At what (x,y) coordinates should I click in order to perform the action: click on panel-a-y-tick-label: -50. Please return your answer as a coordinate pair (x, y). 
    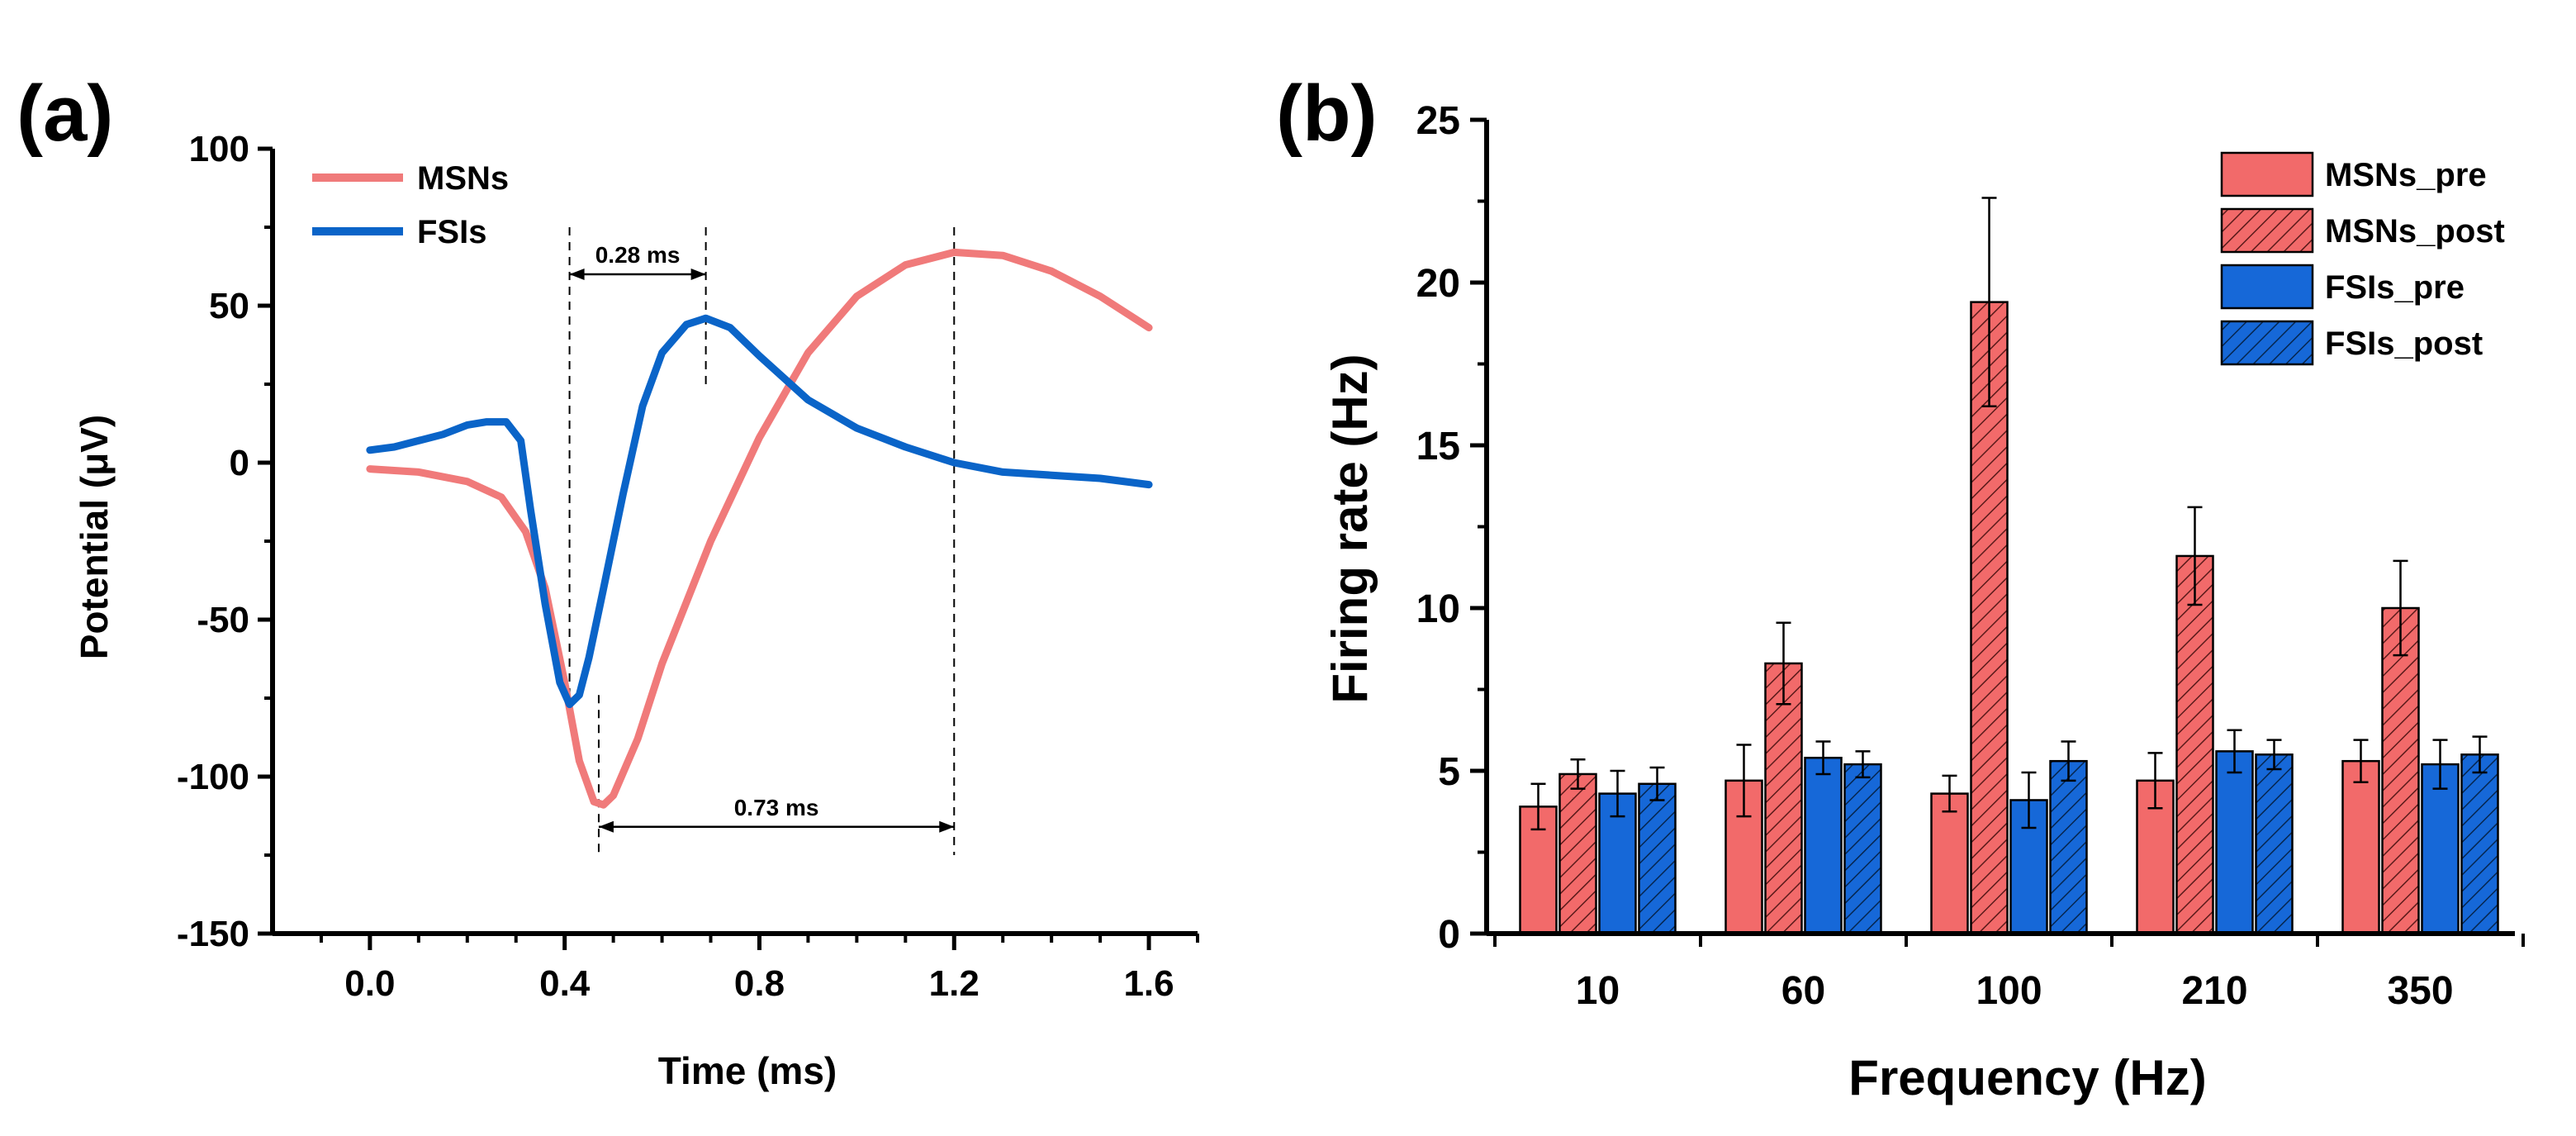
    Looking at the image, I should click on (223, 620).